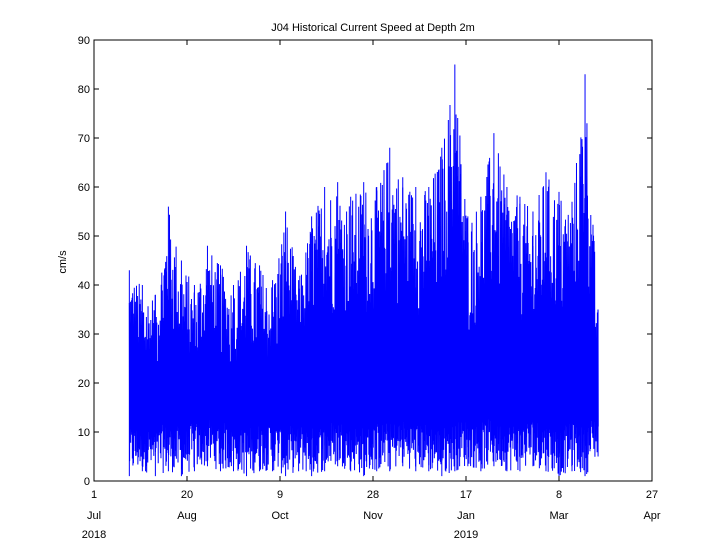 This screenshot has height=540, width=720. What do you see at coordinates (559, 495) in the screenshot?
I see `x-tick-day-label: 8` at bounding box center [559, 495].